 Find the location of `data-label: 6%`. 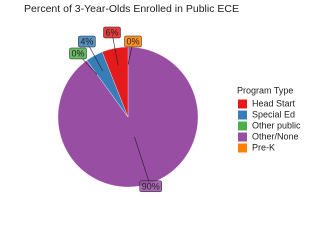

data-label: 6% is located at coordinates (111, 32).